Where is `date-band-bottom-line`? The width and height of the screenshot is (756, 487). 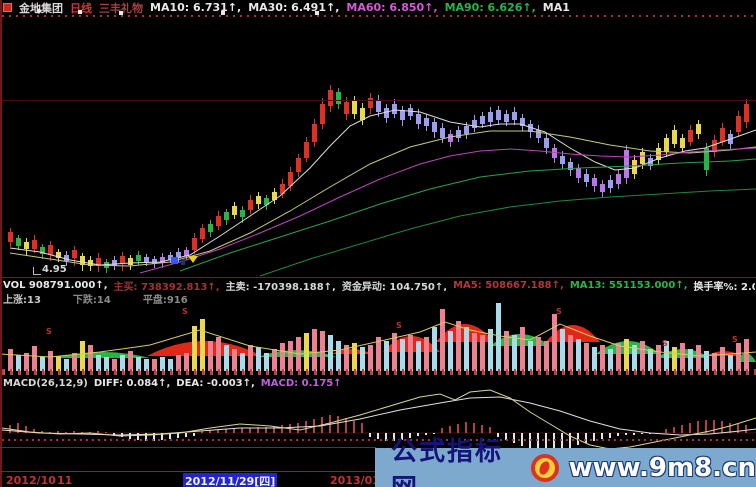 date-band-bottom-line is located at coordinates (188, 471).